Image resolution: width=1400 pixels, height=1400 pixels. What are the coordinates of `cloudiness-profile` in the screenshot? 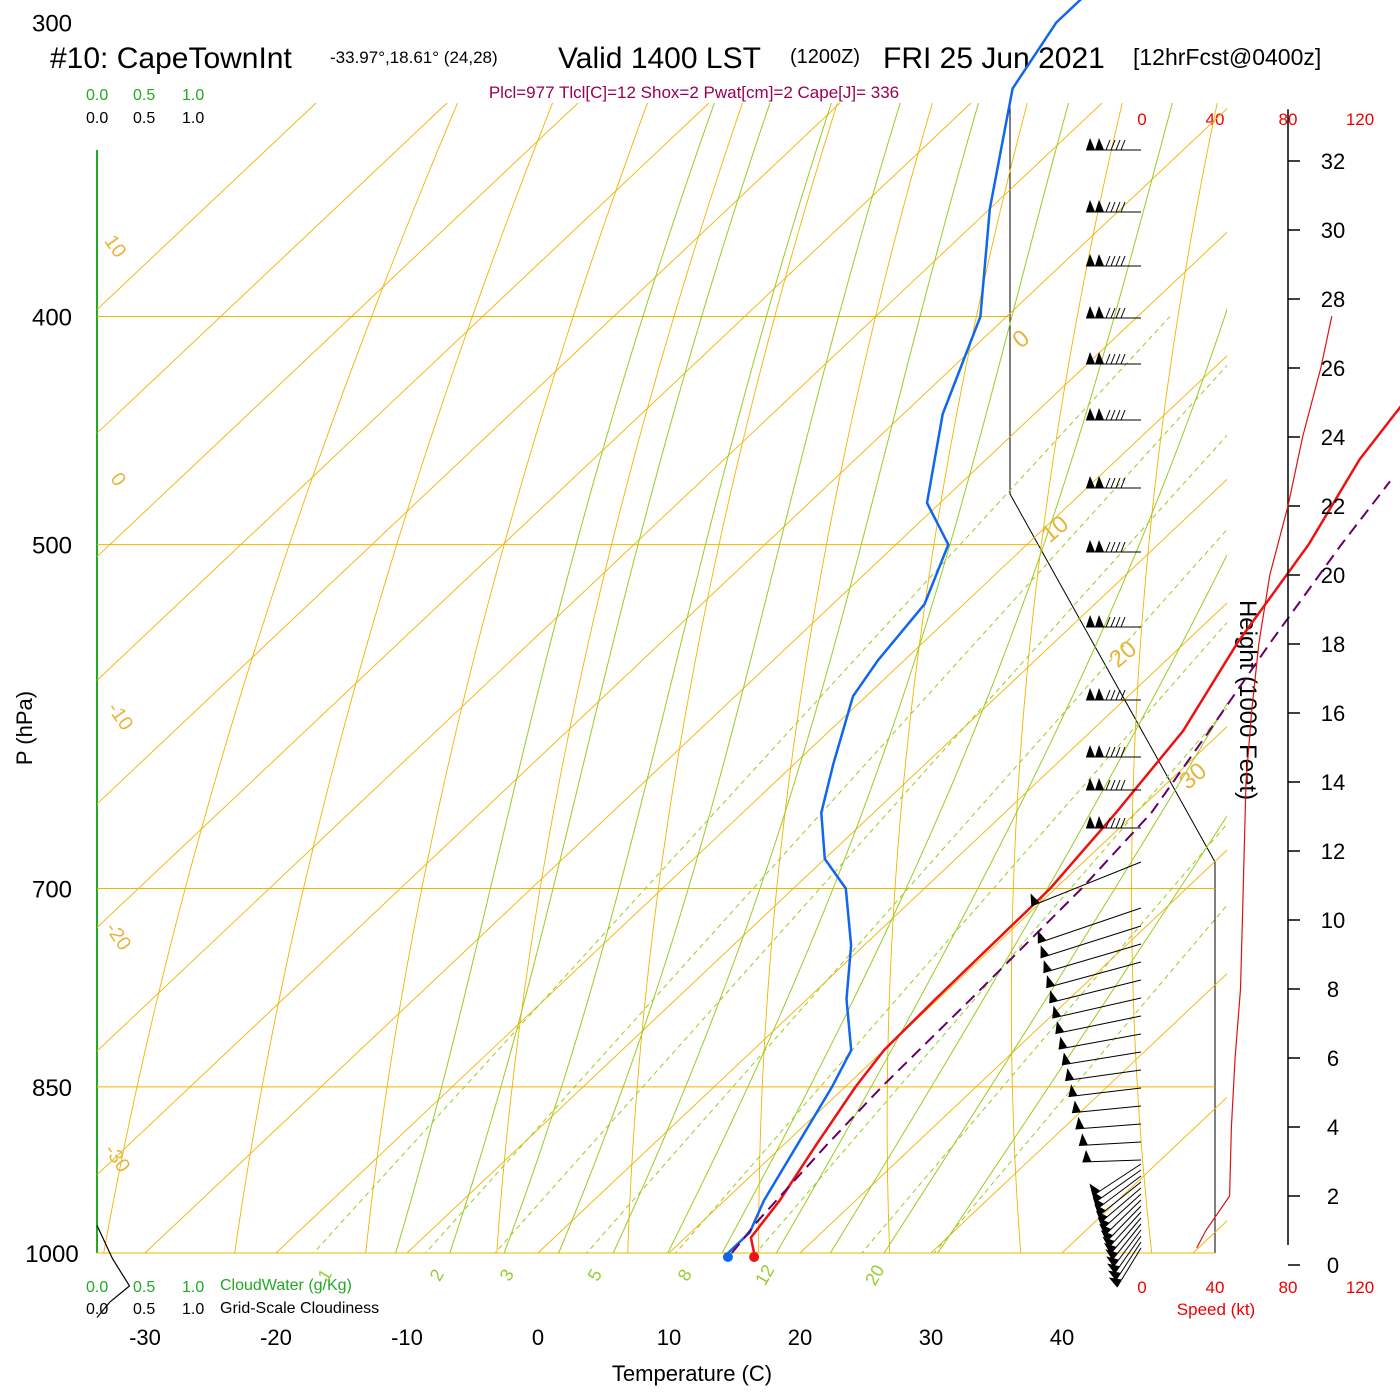 It's located at (113, 1271).